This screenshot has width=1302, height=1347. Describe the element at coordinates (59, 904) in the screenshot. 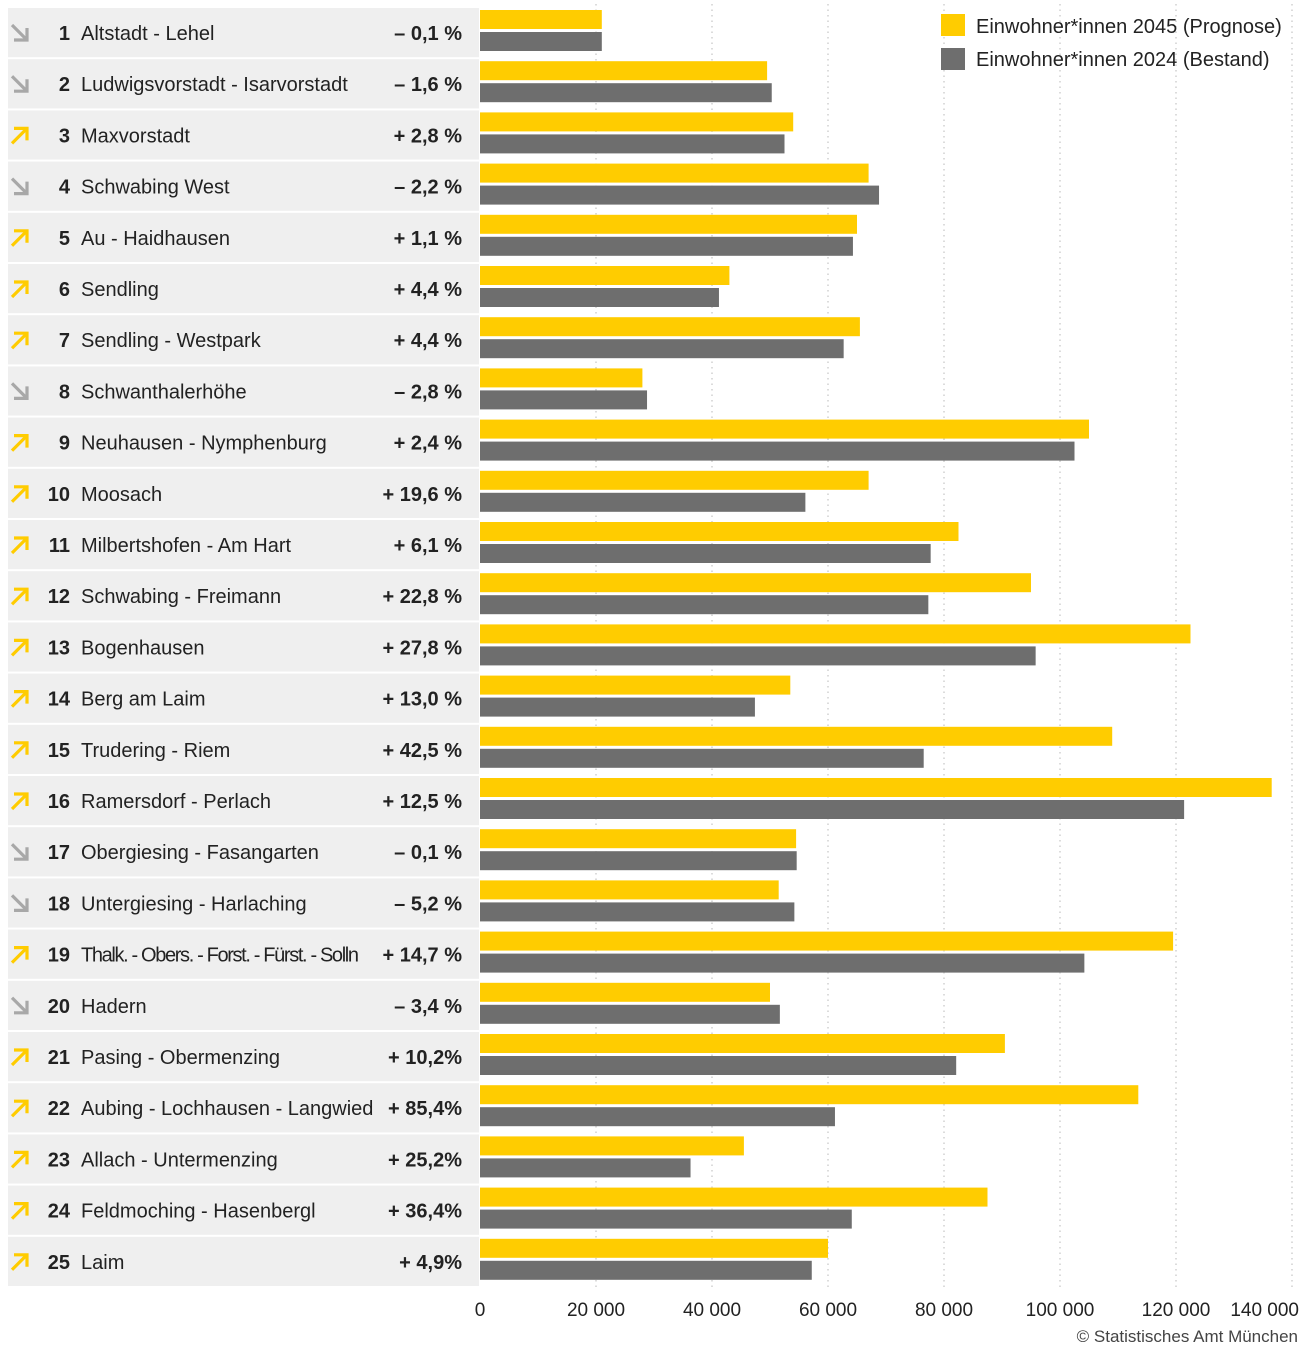

I see `district-number: 18` at that location.